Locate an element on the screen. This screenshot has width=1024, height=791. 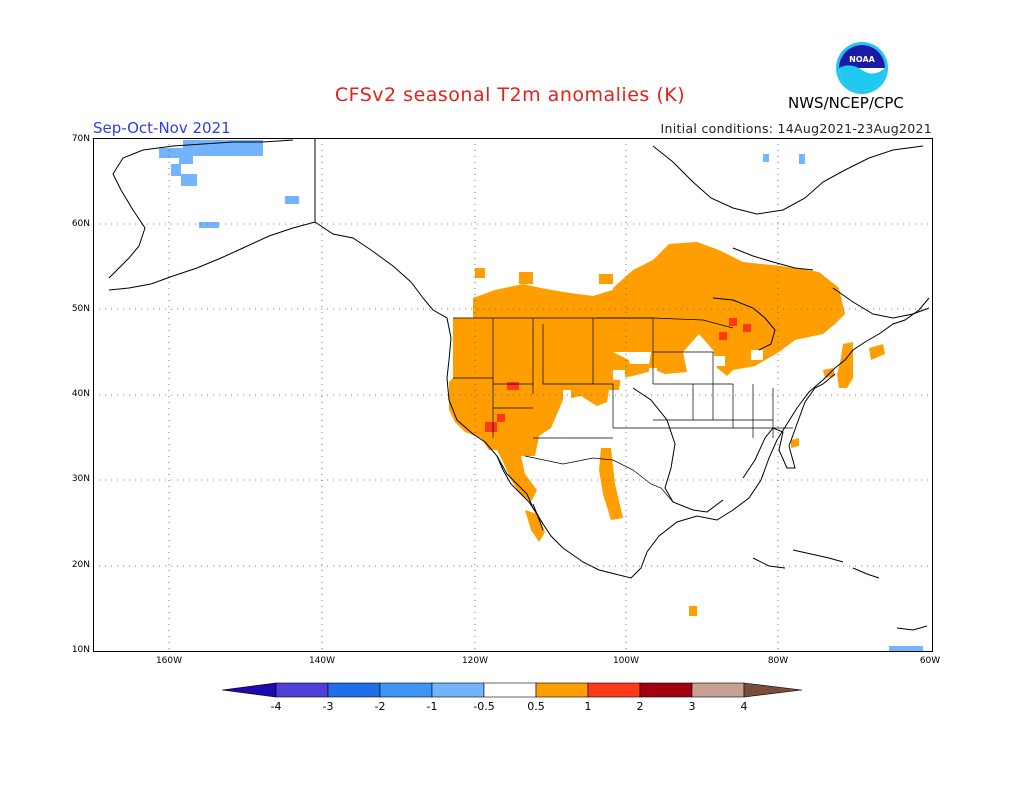
colorbar-label: 2 is located at coordinates (640, 706).